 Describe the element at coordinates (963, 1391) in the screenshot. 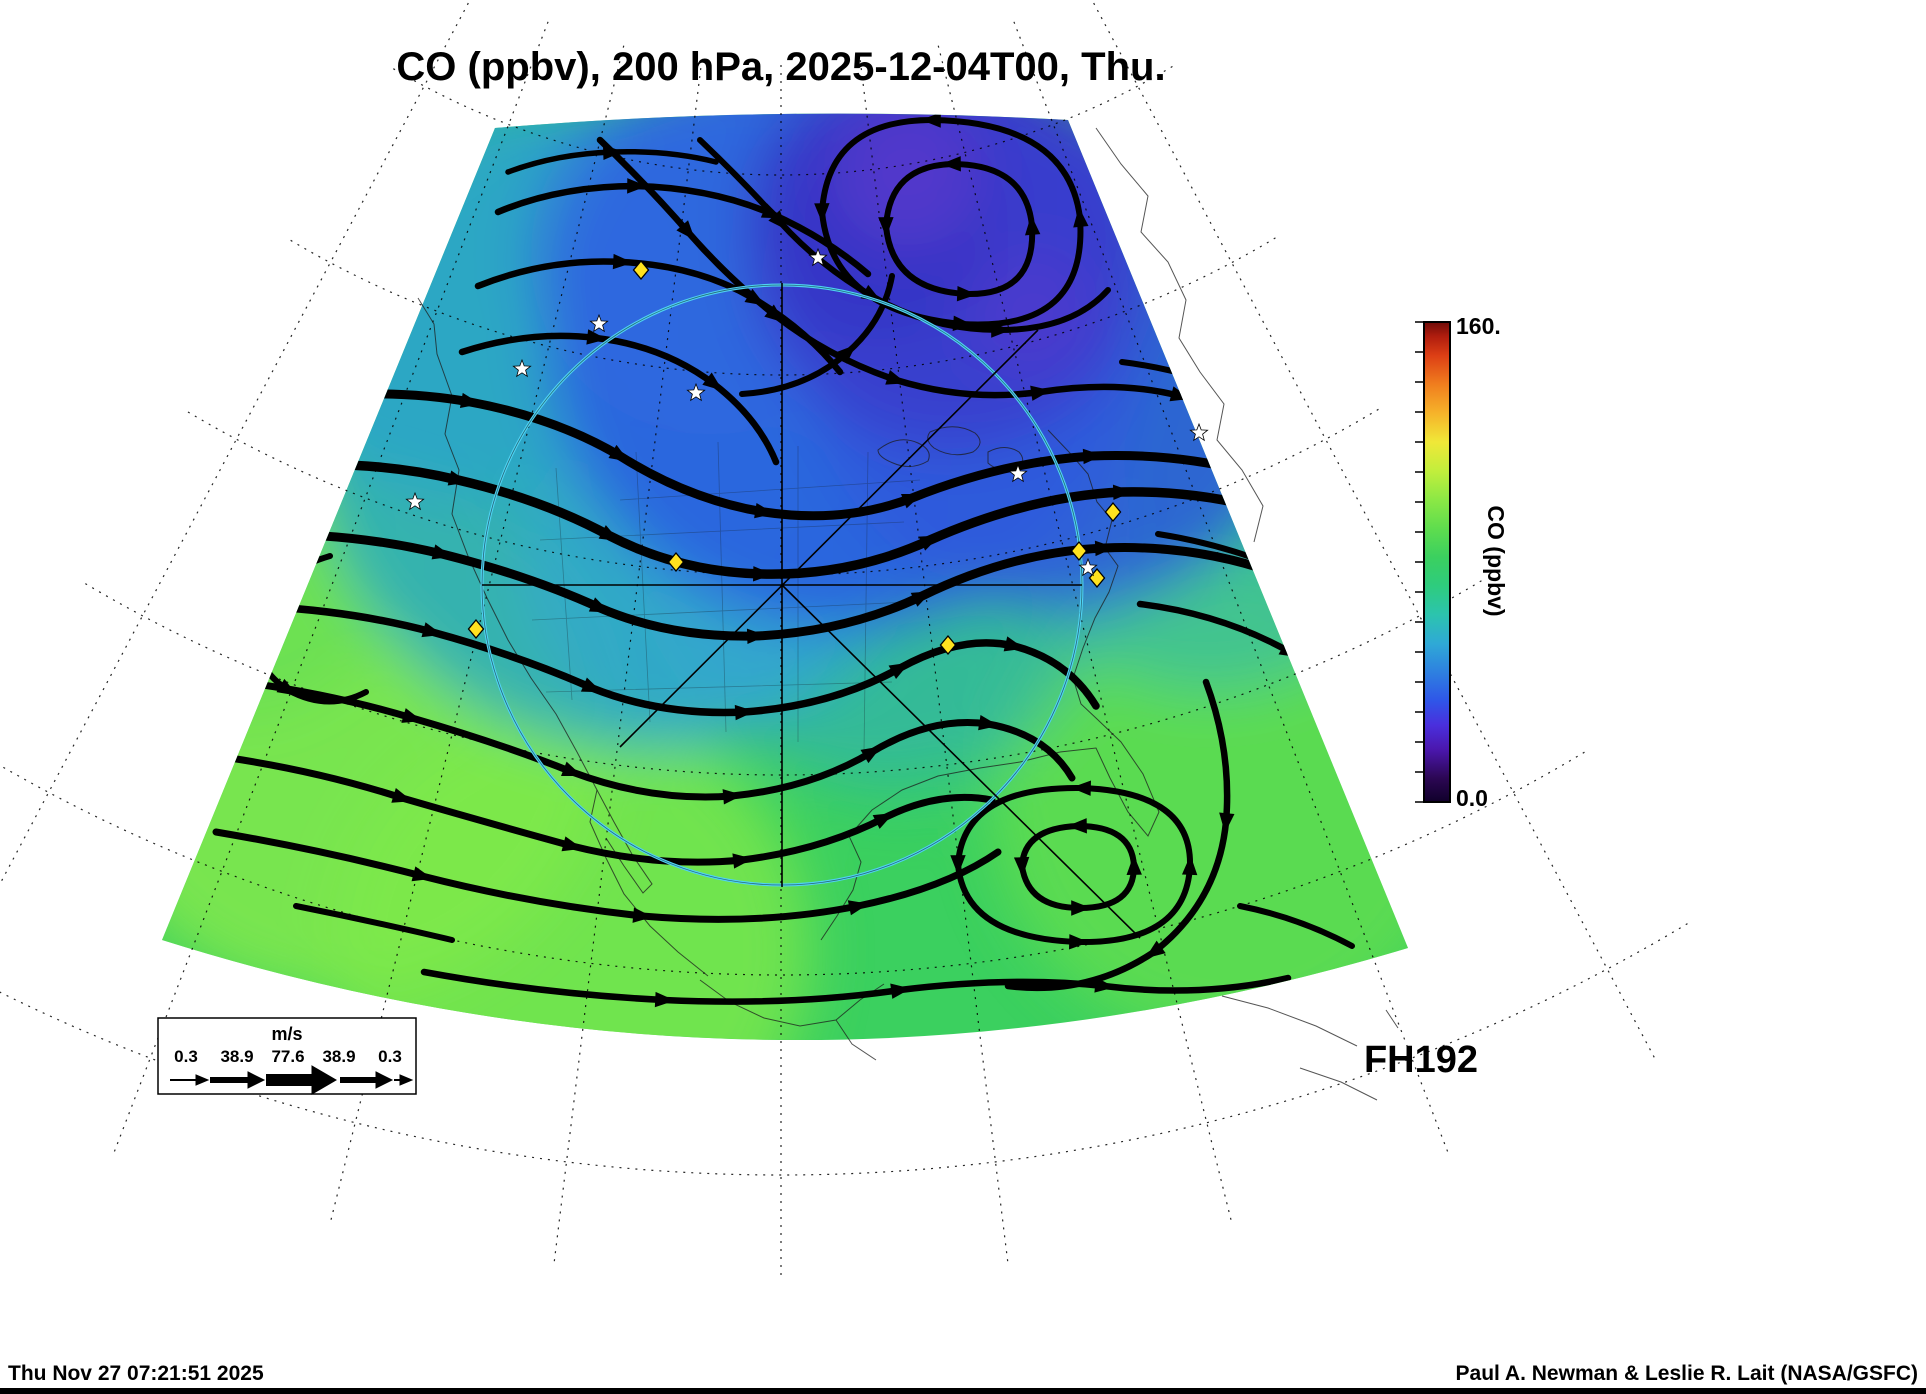

I see `bottom-border` at that location.